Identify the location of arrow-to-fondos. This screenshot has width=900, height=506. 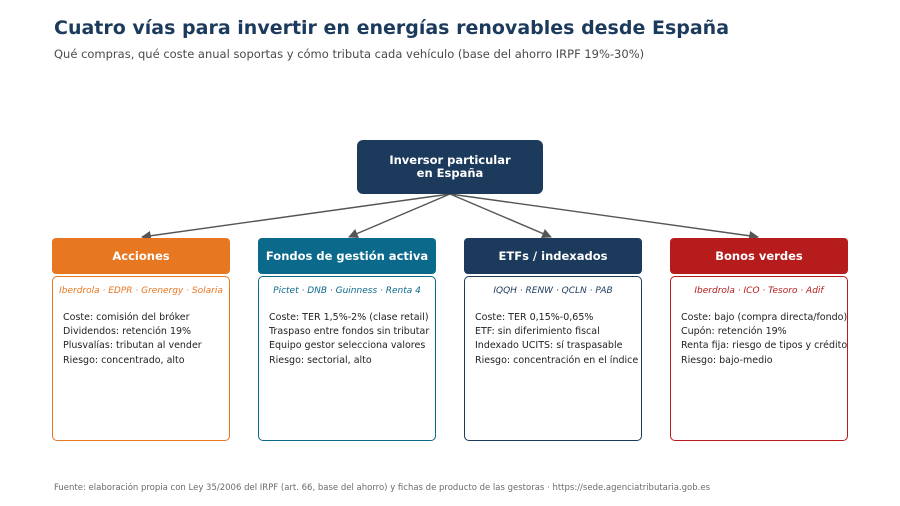
(399, 216).